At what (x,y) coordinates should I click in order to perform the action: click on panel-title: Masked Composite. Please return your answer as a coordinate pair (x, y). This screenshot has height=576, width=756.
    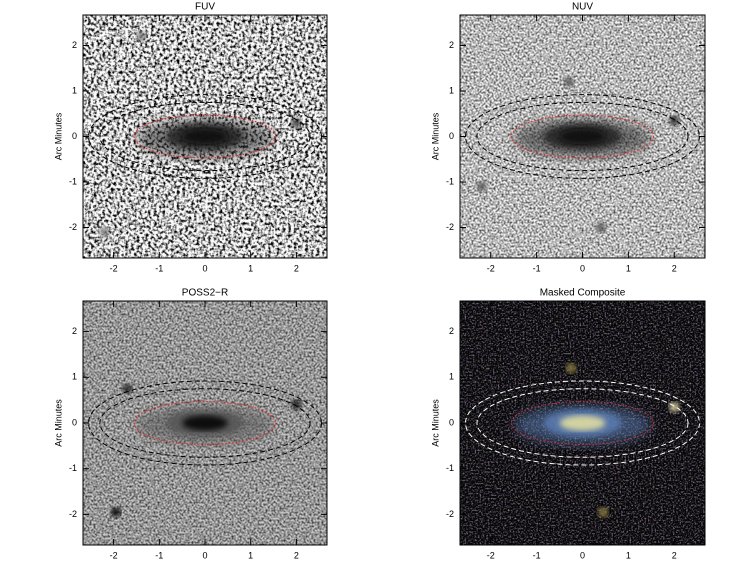
    Looking at the image, I should click on (583, 293).